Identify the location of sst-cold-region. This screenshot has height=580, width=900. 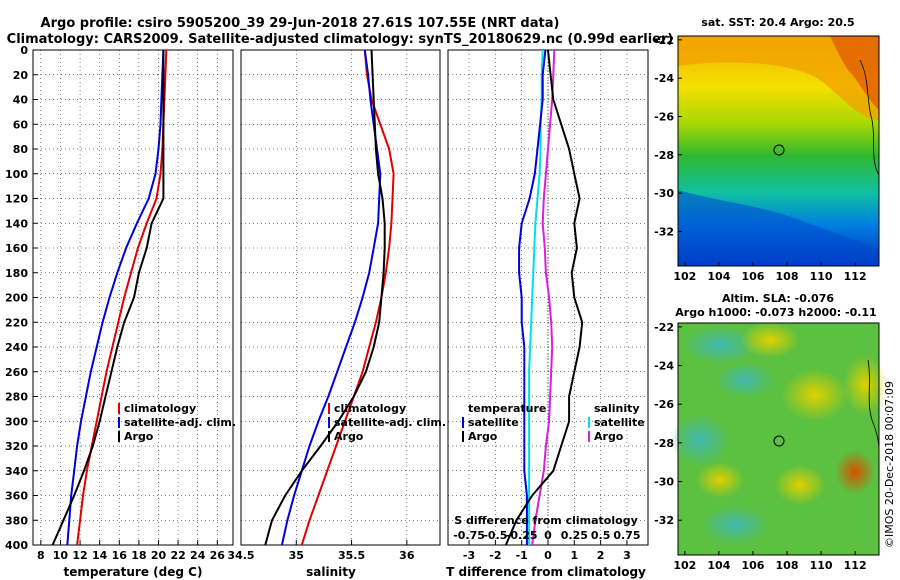
(778, 228).